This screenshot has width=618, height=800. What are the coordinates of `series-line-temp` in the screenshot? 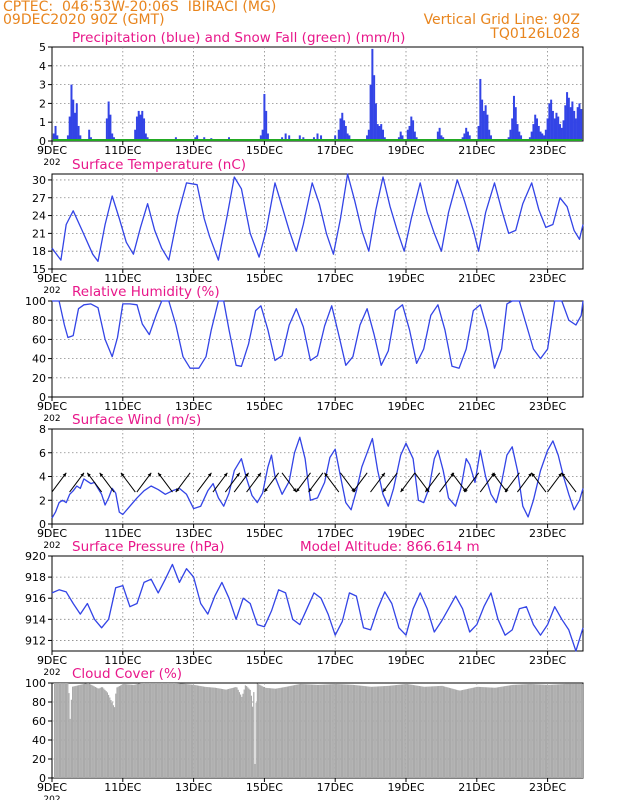 It's located at (317, 217).